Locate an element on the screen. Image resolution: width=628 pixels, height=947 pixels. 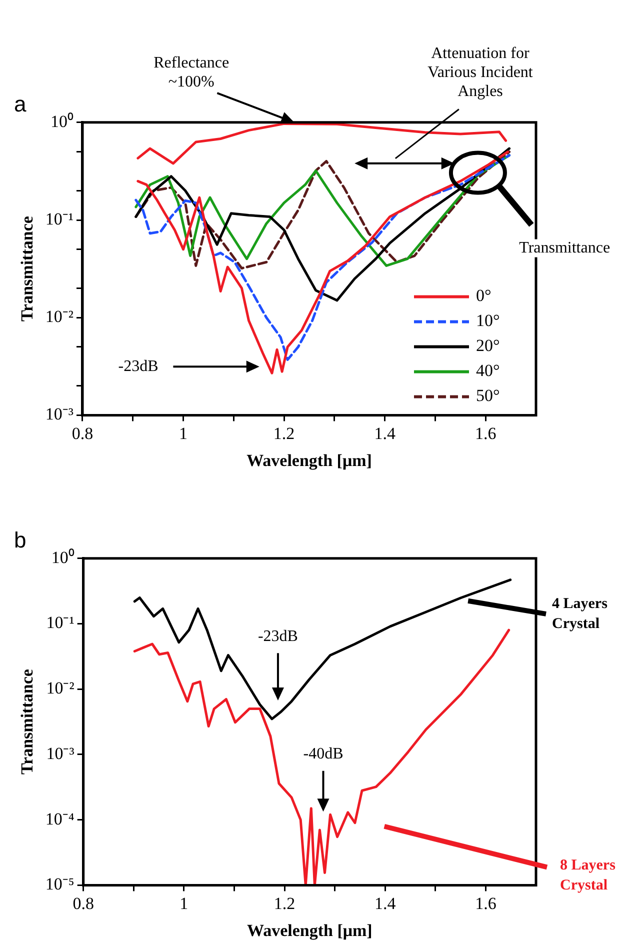
annotation: -40dB is located at coordinates (323, 754).